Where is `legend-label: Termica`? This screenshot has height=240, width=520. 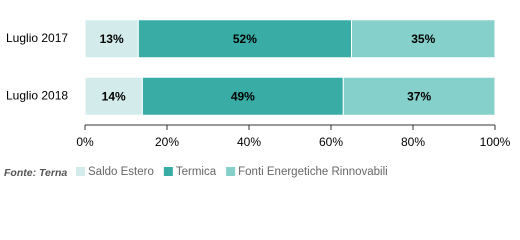 legend-label: Termica is located at coordinates (196, 172).